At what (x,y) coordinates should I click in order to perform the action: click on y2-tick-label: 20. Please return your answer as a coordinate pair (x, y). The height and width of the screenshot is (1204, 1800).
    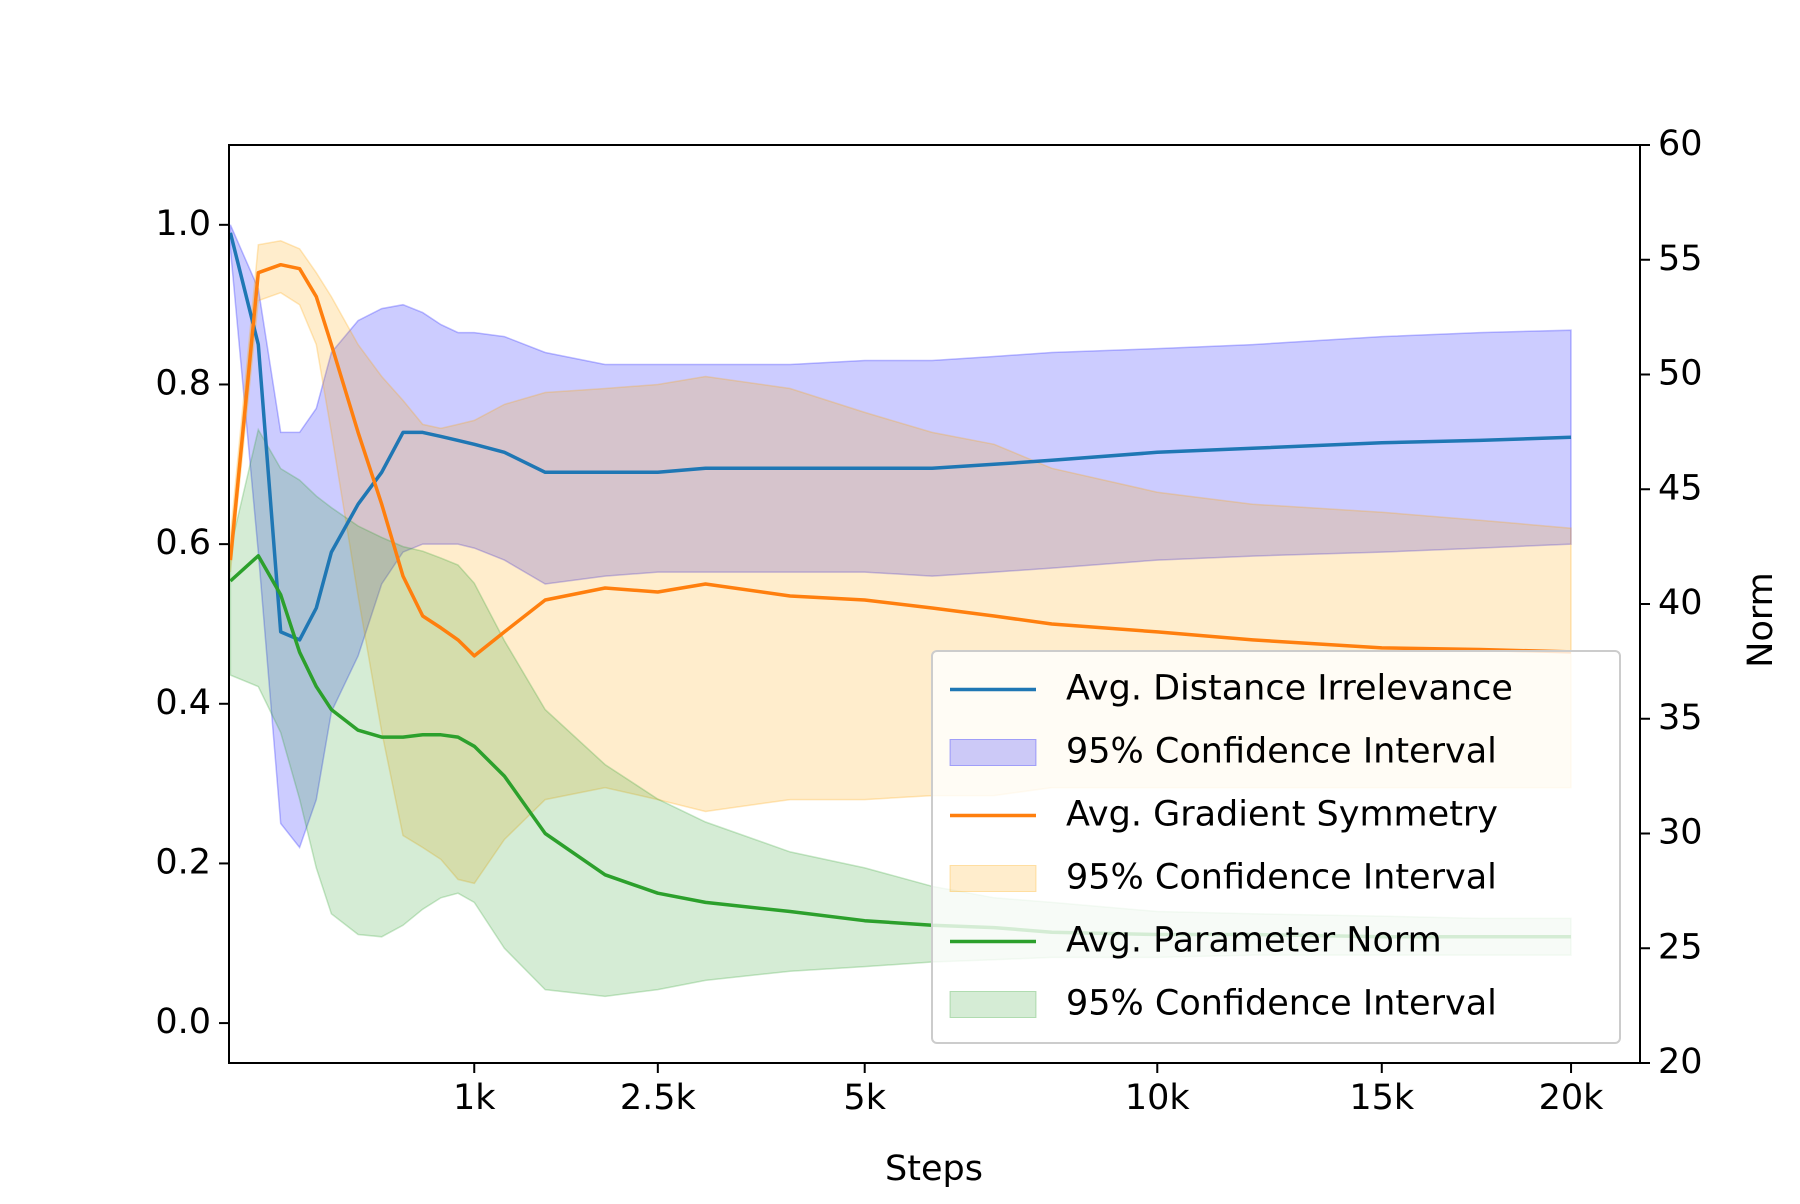
    Looking at the image, I should click on (1680, 1062).